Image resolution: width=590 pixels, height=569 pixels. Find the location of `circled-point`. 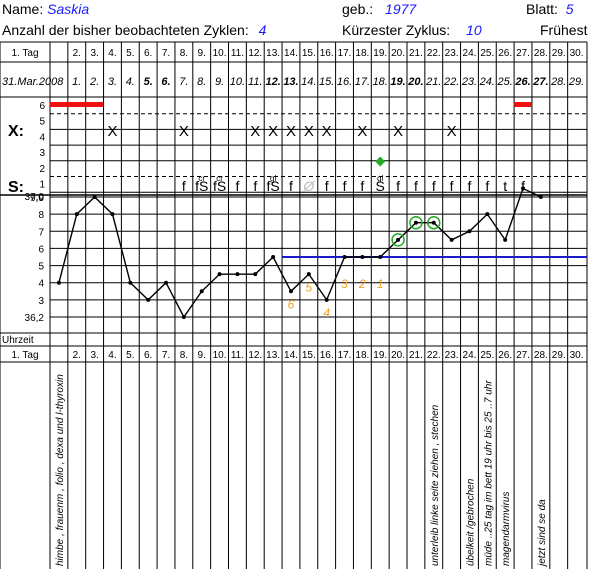

circled-point is located at coordinates (398, 240).